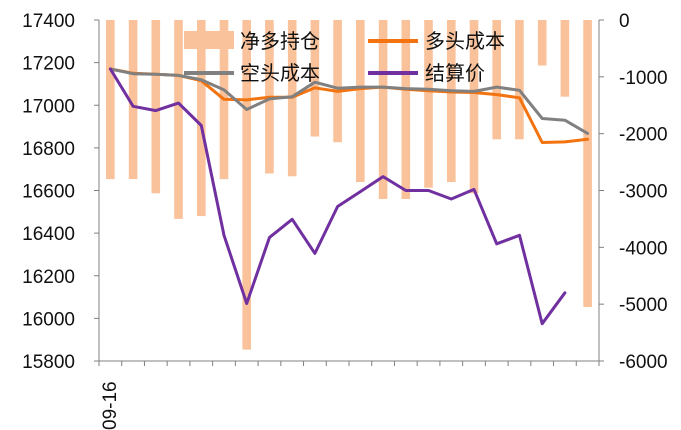 This screenshot has width=681, height=430. I want to click on left-tick-label: 16800, so click(48, 149).